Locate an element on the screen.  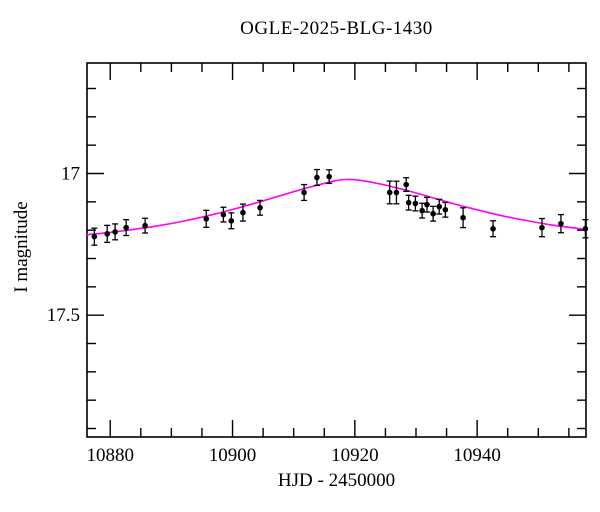
x-tick-label: 10880 is located at coordinates (110, 455).